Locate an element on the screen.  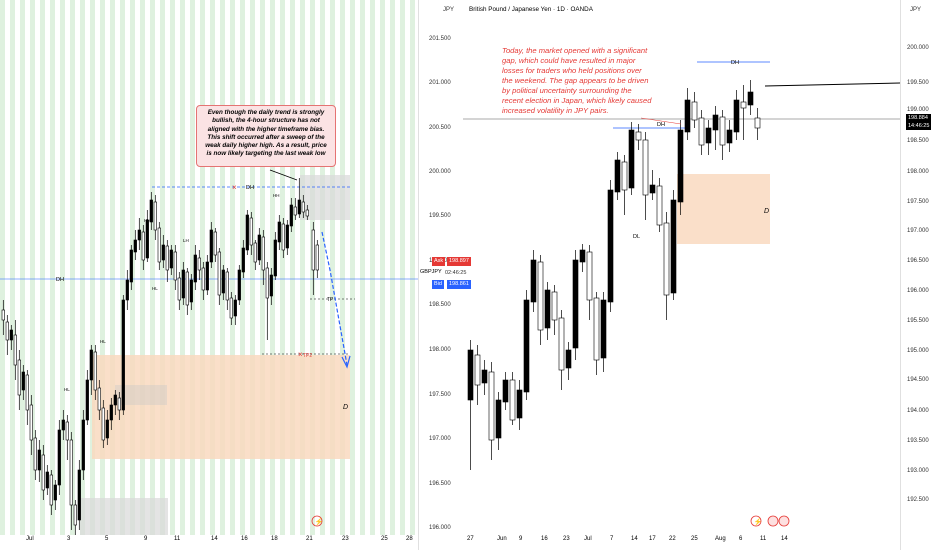
left-x-axis: Jul 3 5 9 11 14 16 18 21 23 25 28 is located at coordinates (209, 542).